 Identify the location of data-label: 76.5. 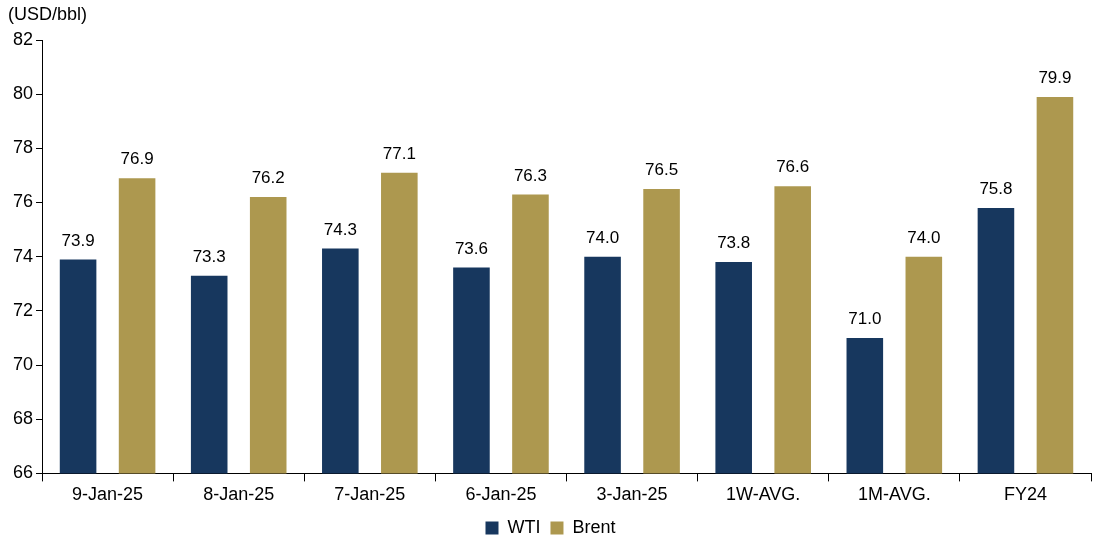
(662, 170).